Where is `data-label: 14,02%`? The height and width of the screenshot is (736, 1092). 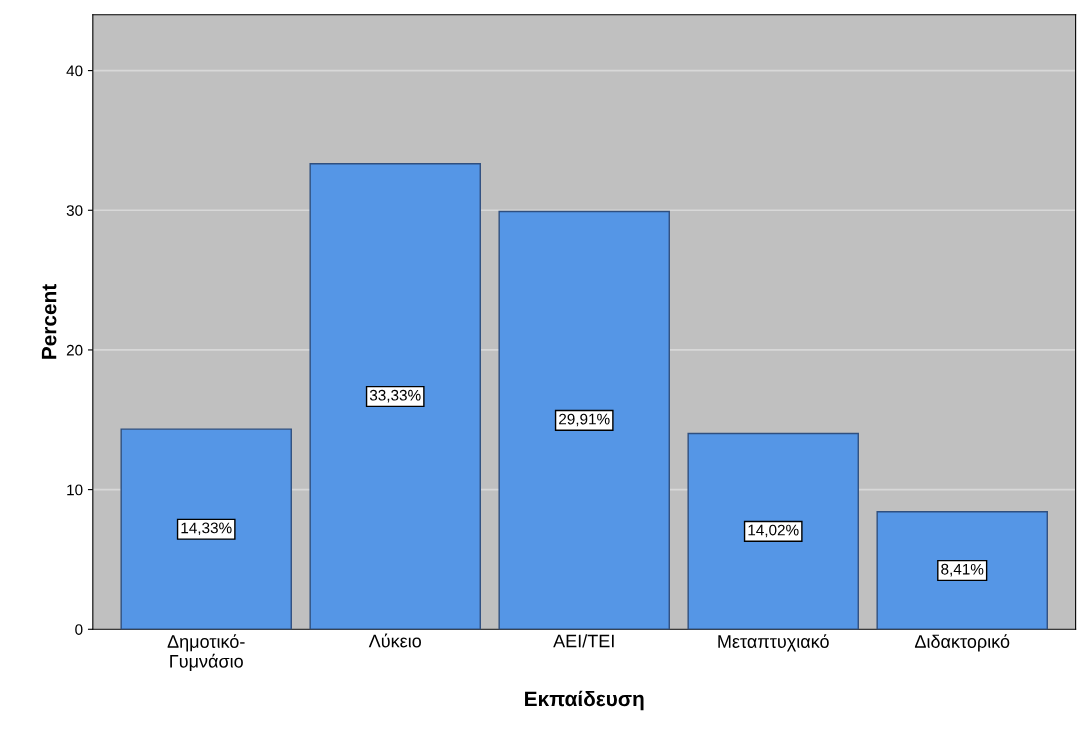
data-label: 14,02% is located at coordinates (773, 531).